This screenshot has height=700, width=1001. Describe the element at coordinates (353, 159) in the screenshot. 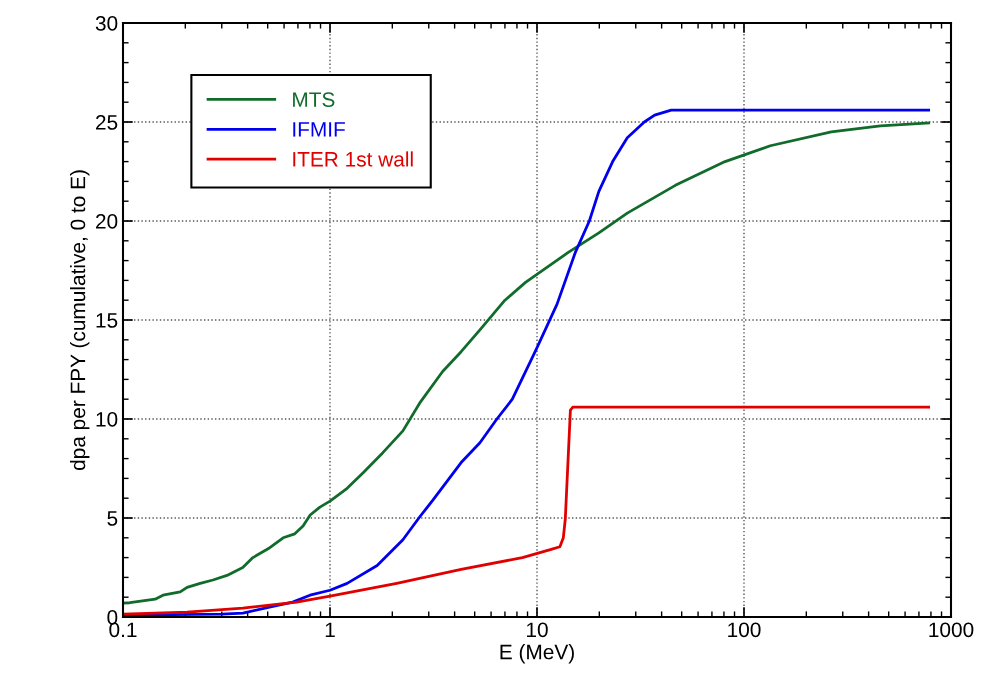

I see `legend-label: ITER 1st wall` at that location.